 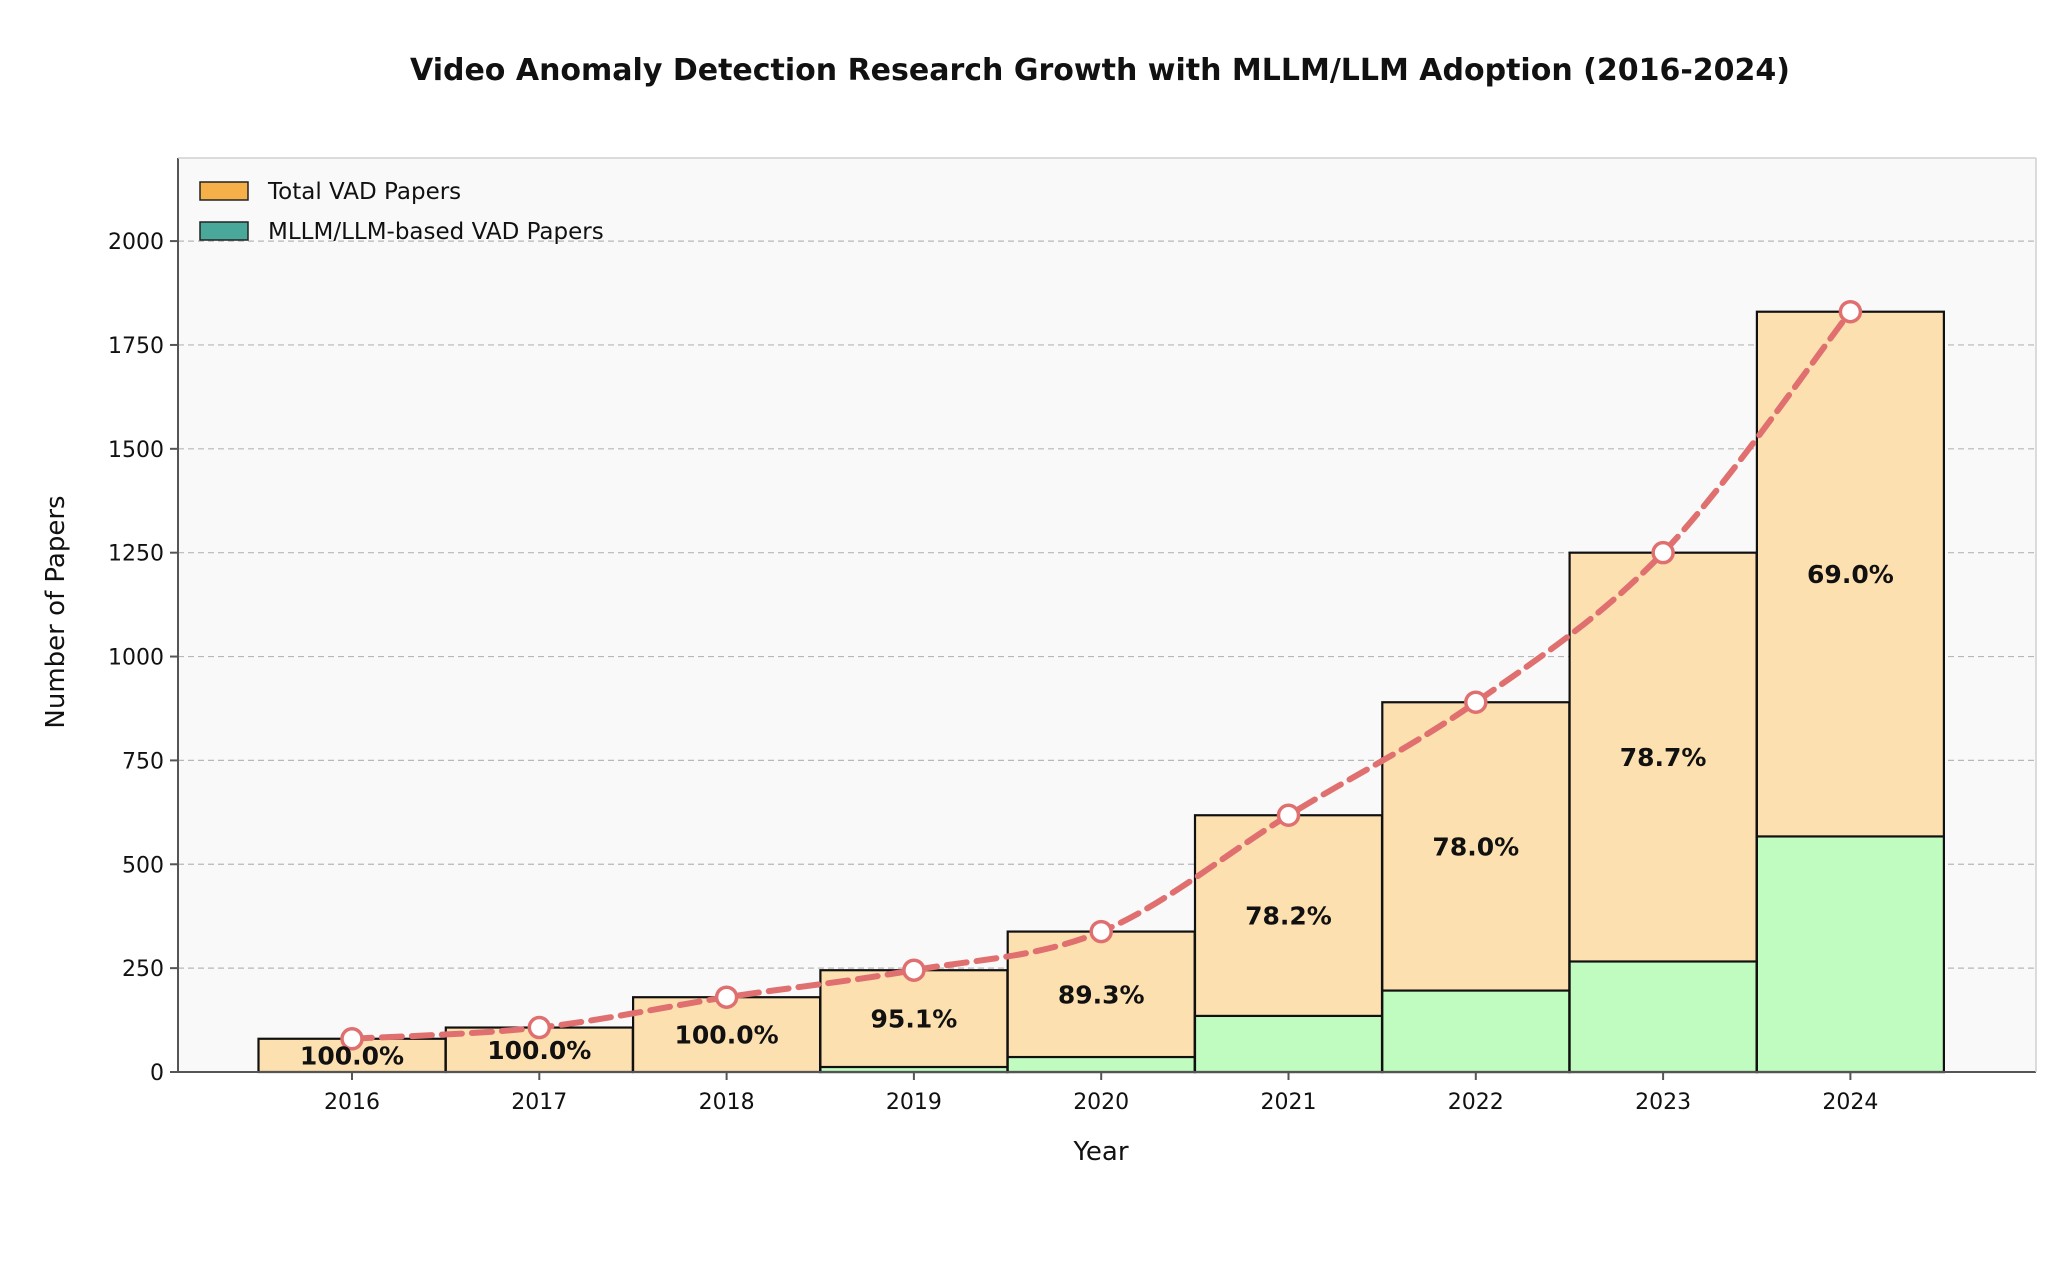 What do you see at coordinates (143, 969) in the screenshot?
I see `y-tick-label: 250` at bounding box center [143, 969].